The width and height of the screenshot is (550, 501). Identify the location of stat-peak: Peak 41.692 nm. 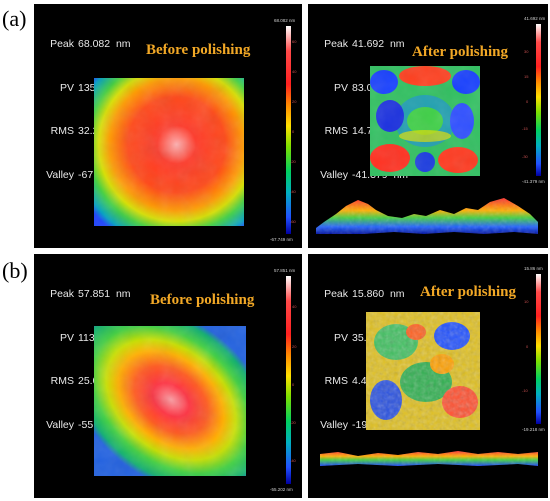
(364, 44).